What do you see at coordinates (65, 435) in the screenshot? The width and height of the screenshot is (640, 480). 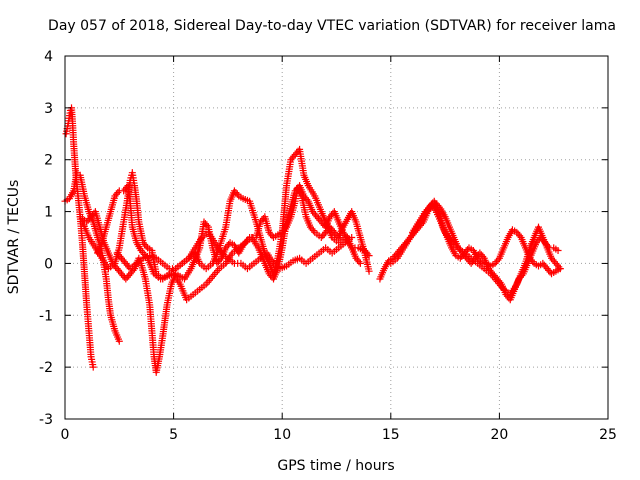 I see `x-tick-label: 0` at bounding box center [65, 435].